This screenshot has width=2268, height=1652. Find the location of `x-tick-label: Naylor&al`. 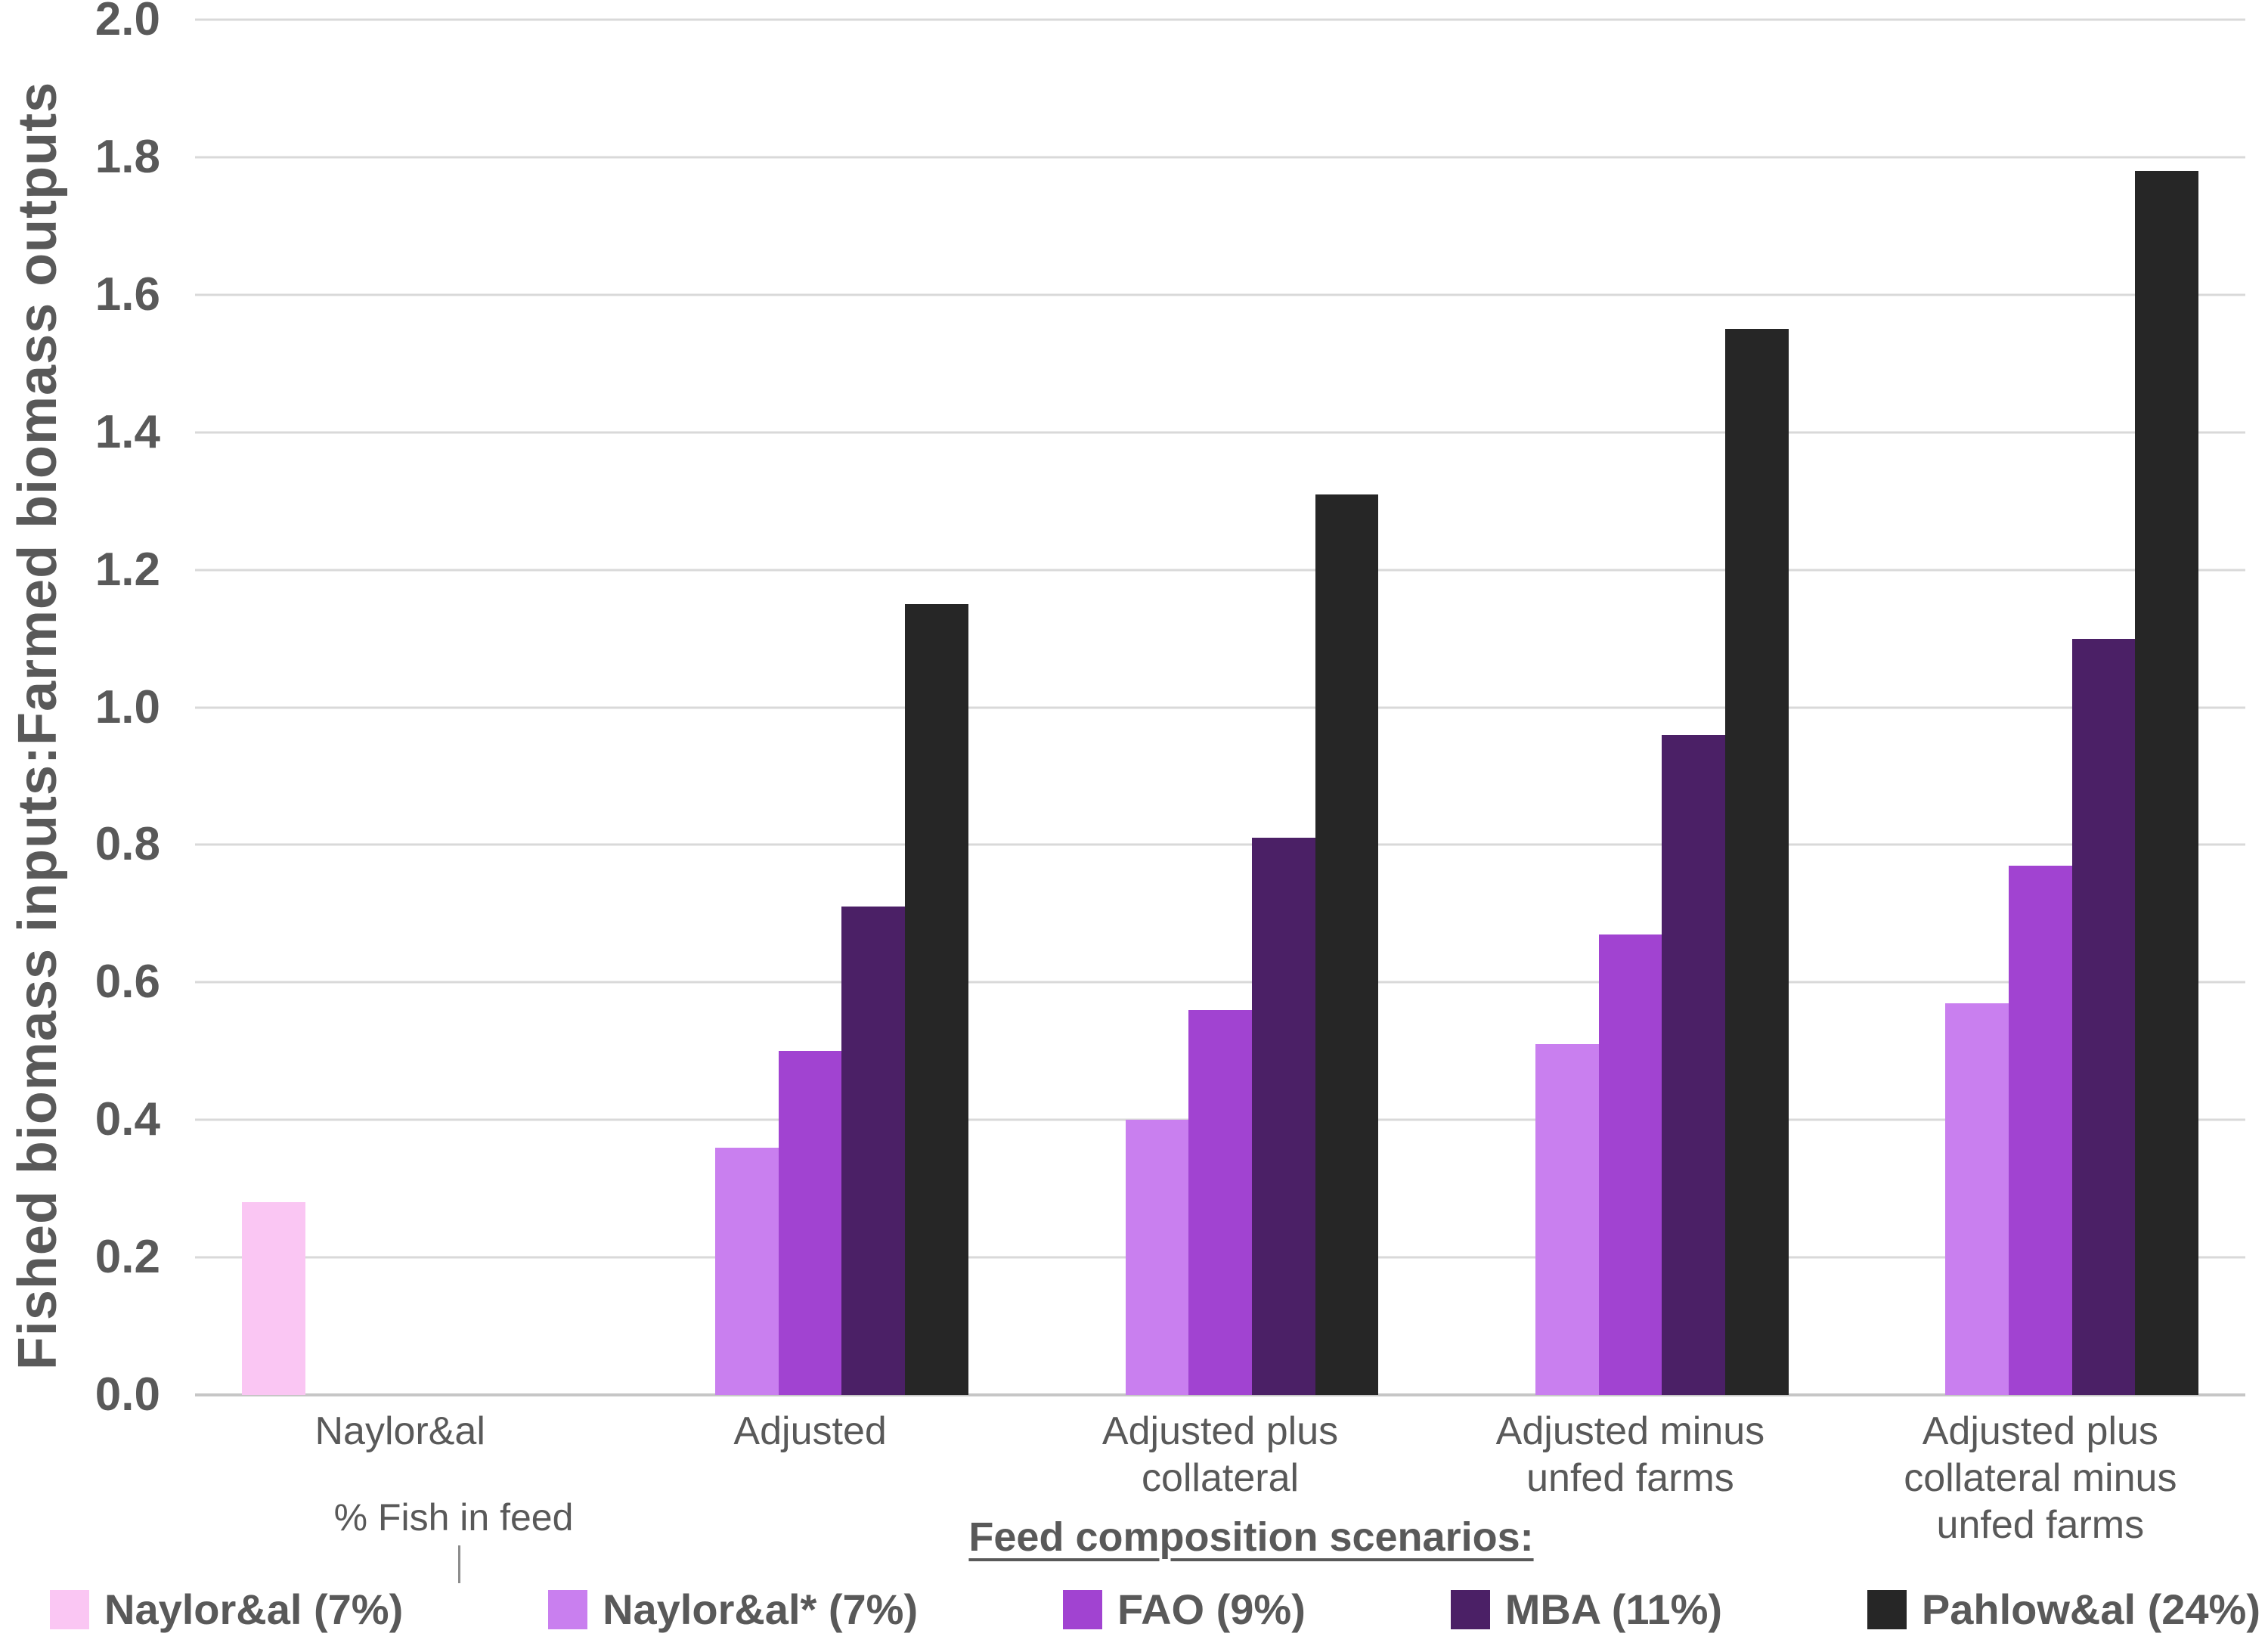

x-tick-label: Naylor&al is located at coordinates (399, 1431).